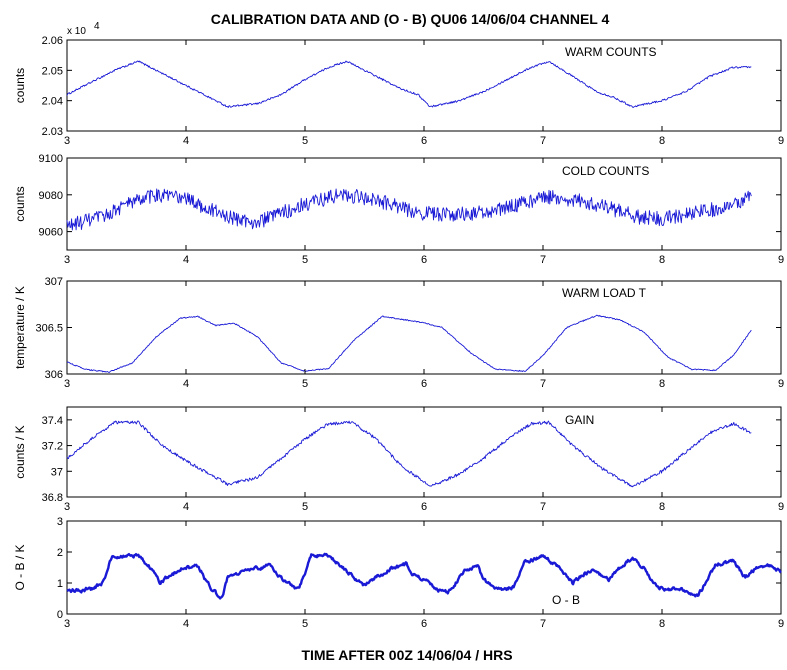 The image size is (787, 670). What do you see at coordinates (52, 41) in the screenshot?
I see `y-tick-label: 2.06` at bounding box center [52, 41].